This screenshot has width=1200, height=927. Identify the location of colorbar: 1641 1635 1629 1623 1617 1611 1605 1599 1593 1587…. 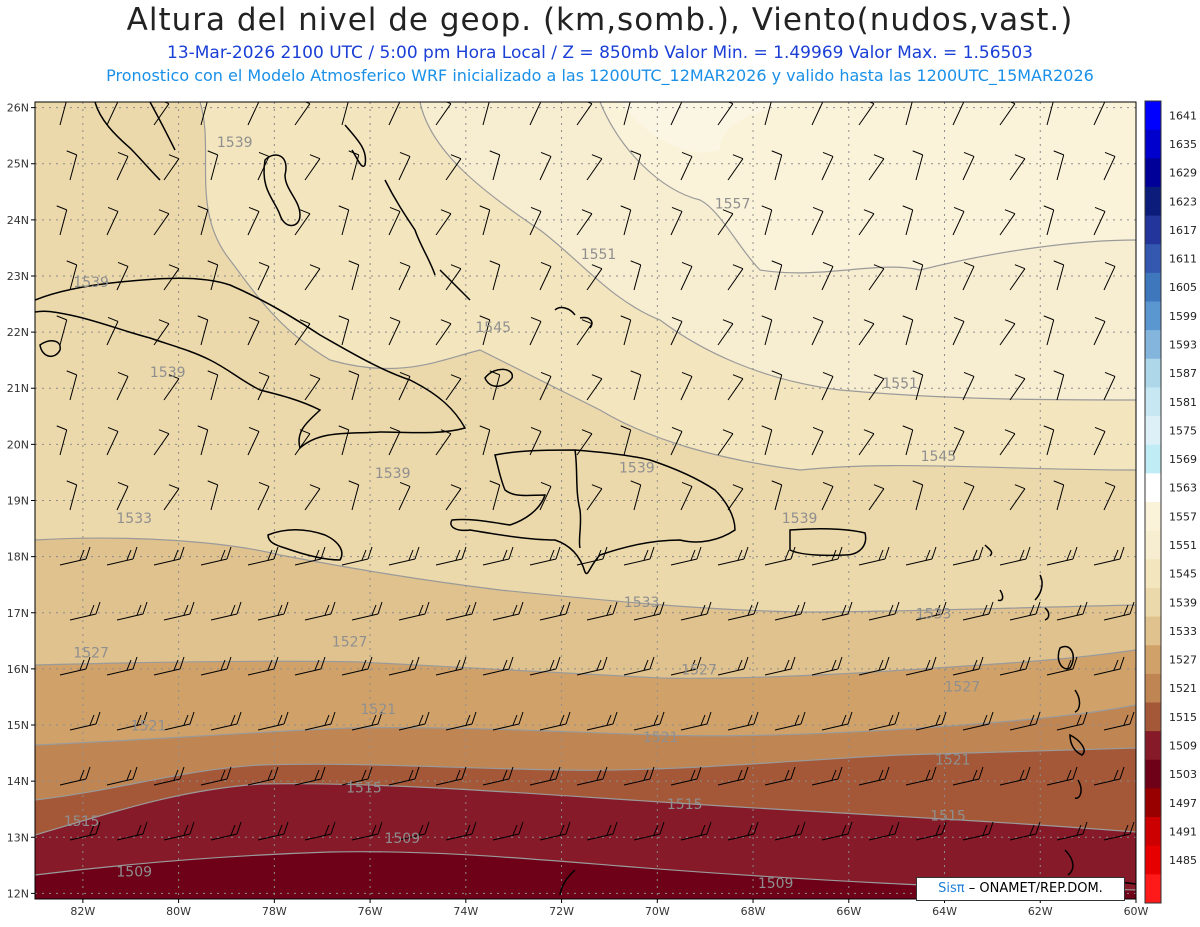
(1170, 502).